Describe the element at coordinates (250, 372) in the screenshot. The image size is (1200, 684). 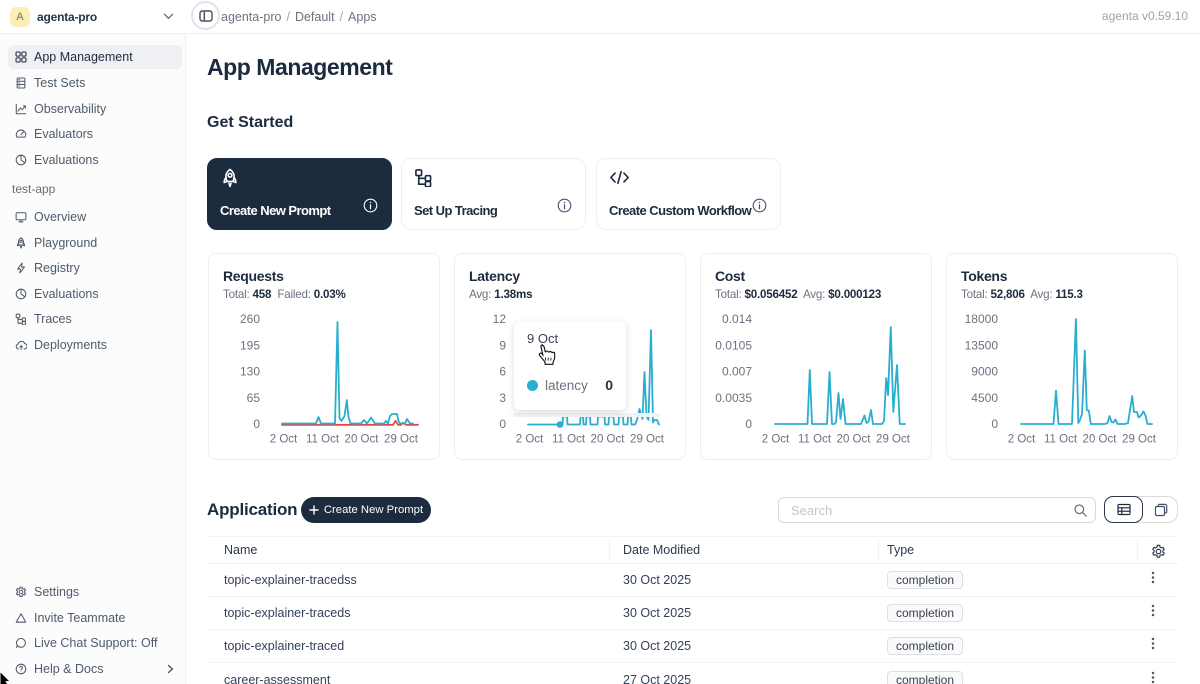
I see `svg-text: 130` at that location.